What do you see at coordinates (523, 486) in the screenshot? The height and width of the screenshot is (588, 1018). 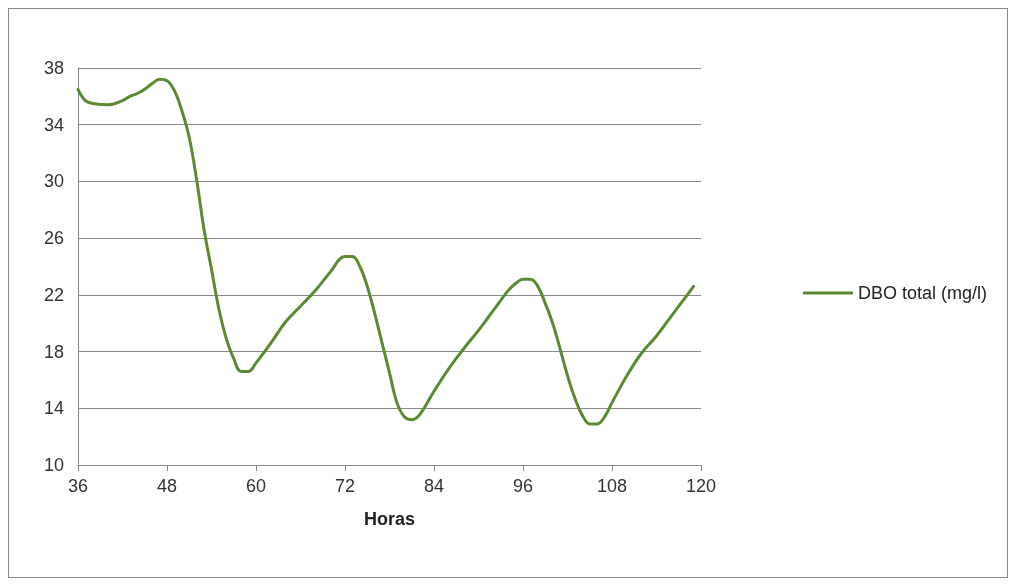 I see `x-tick-label: 96` at bounding box center [523, 486].